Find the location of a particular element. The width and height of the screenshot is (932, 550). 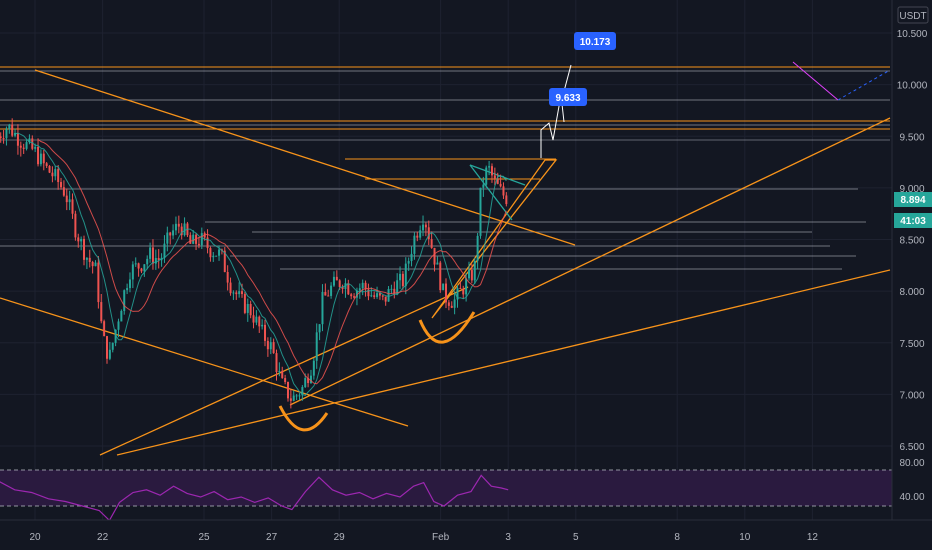

rsi-level-40: 40.00 is located at coordinates (911, 497).